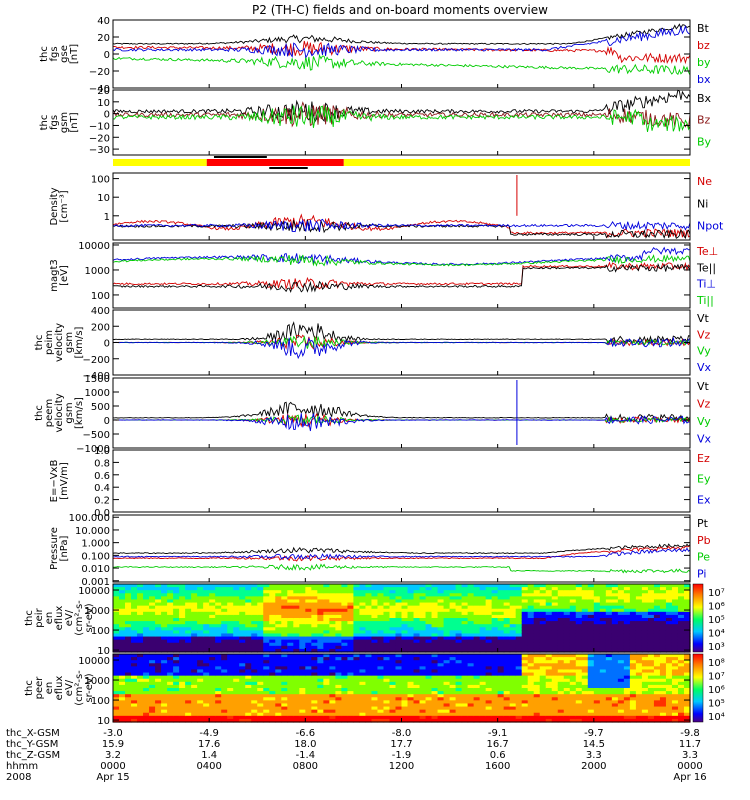 The width and height of the screenshot is (750, 800). I want to click on legend-entry: Bx, so click(704, 98).